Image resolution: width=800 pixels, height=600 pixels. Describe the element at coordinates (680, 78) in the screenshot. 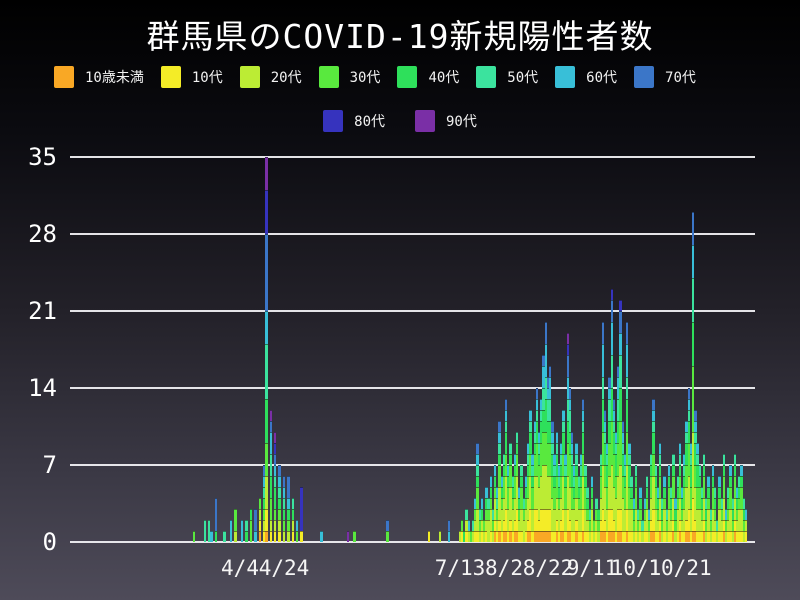

I see `legend-label: 70代` at that location.